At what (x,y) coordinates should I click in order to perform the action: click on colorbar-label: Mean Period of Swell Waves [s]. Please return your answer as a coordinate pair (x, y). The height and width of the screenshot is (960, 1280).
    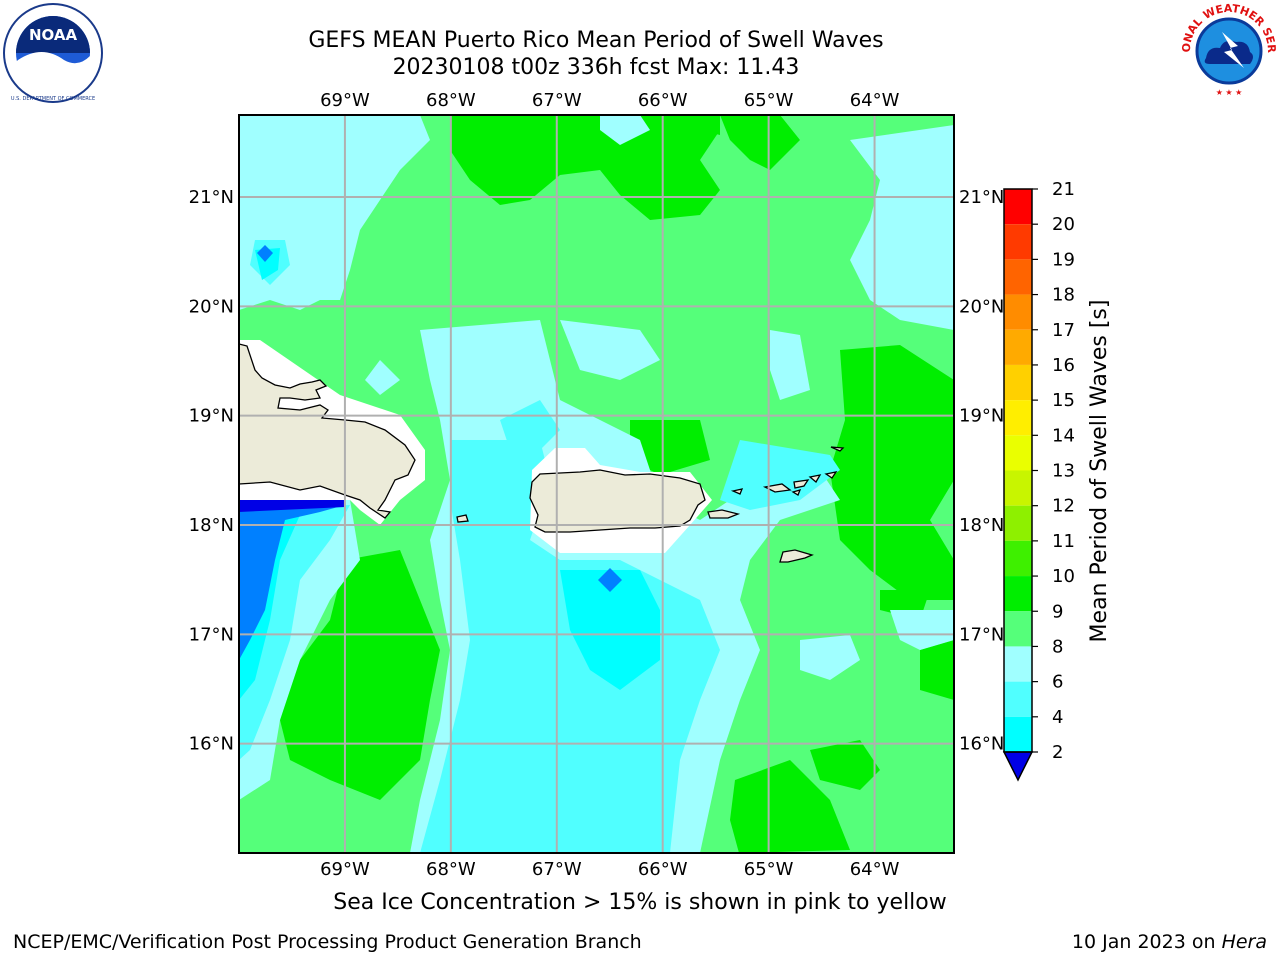
    Looking at the image, I should click on (1099, 471).